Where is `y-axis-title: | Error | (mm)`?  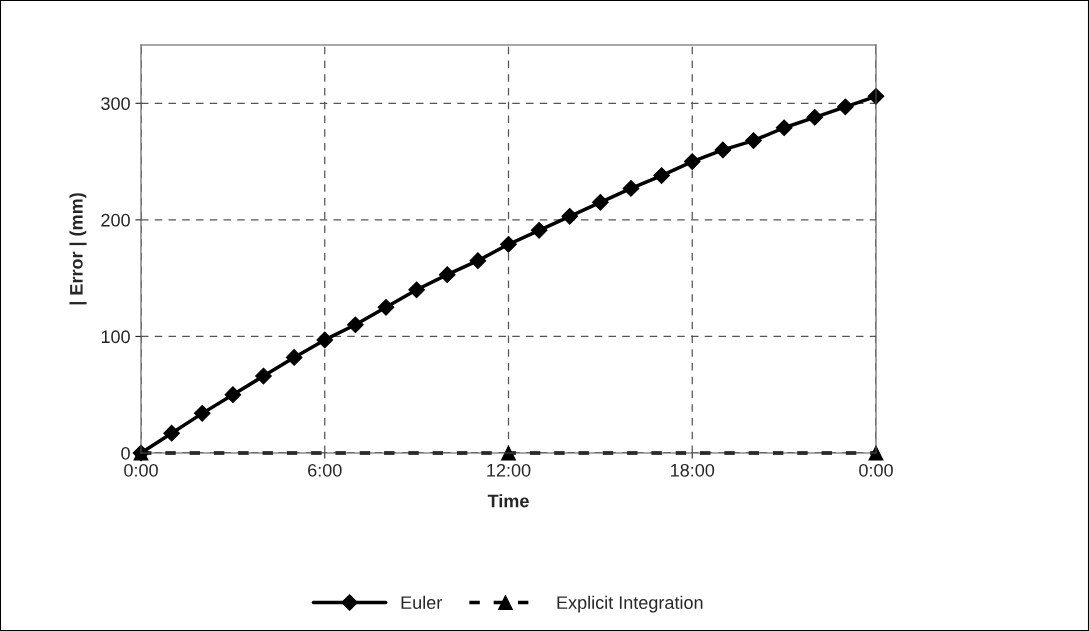
y-axis-title: | Error | (mm) is located at coordinates (78, 249).